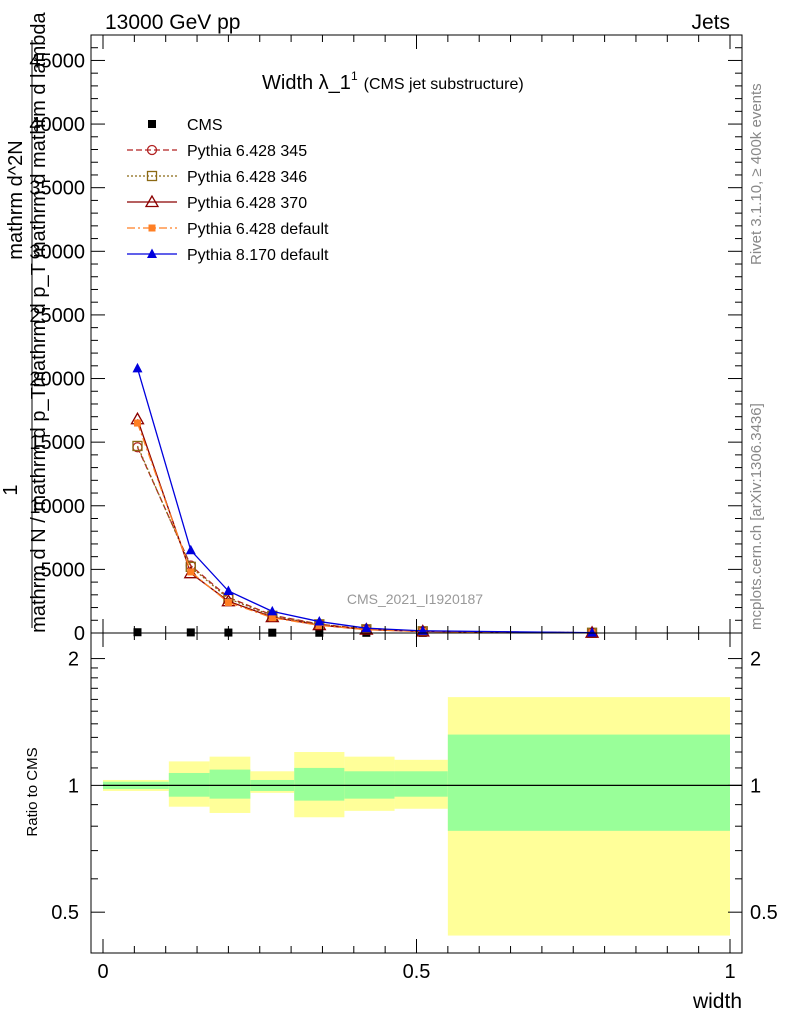  Describe the element at coordinates (756, 174) in the screenshot. I see `rivet-version-label: Rivet 3.1.10, ≥ 400k events` at that location.